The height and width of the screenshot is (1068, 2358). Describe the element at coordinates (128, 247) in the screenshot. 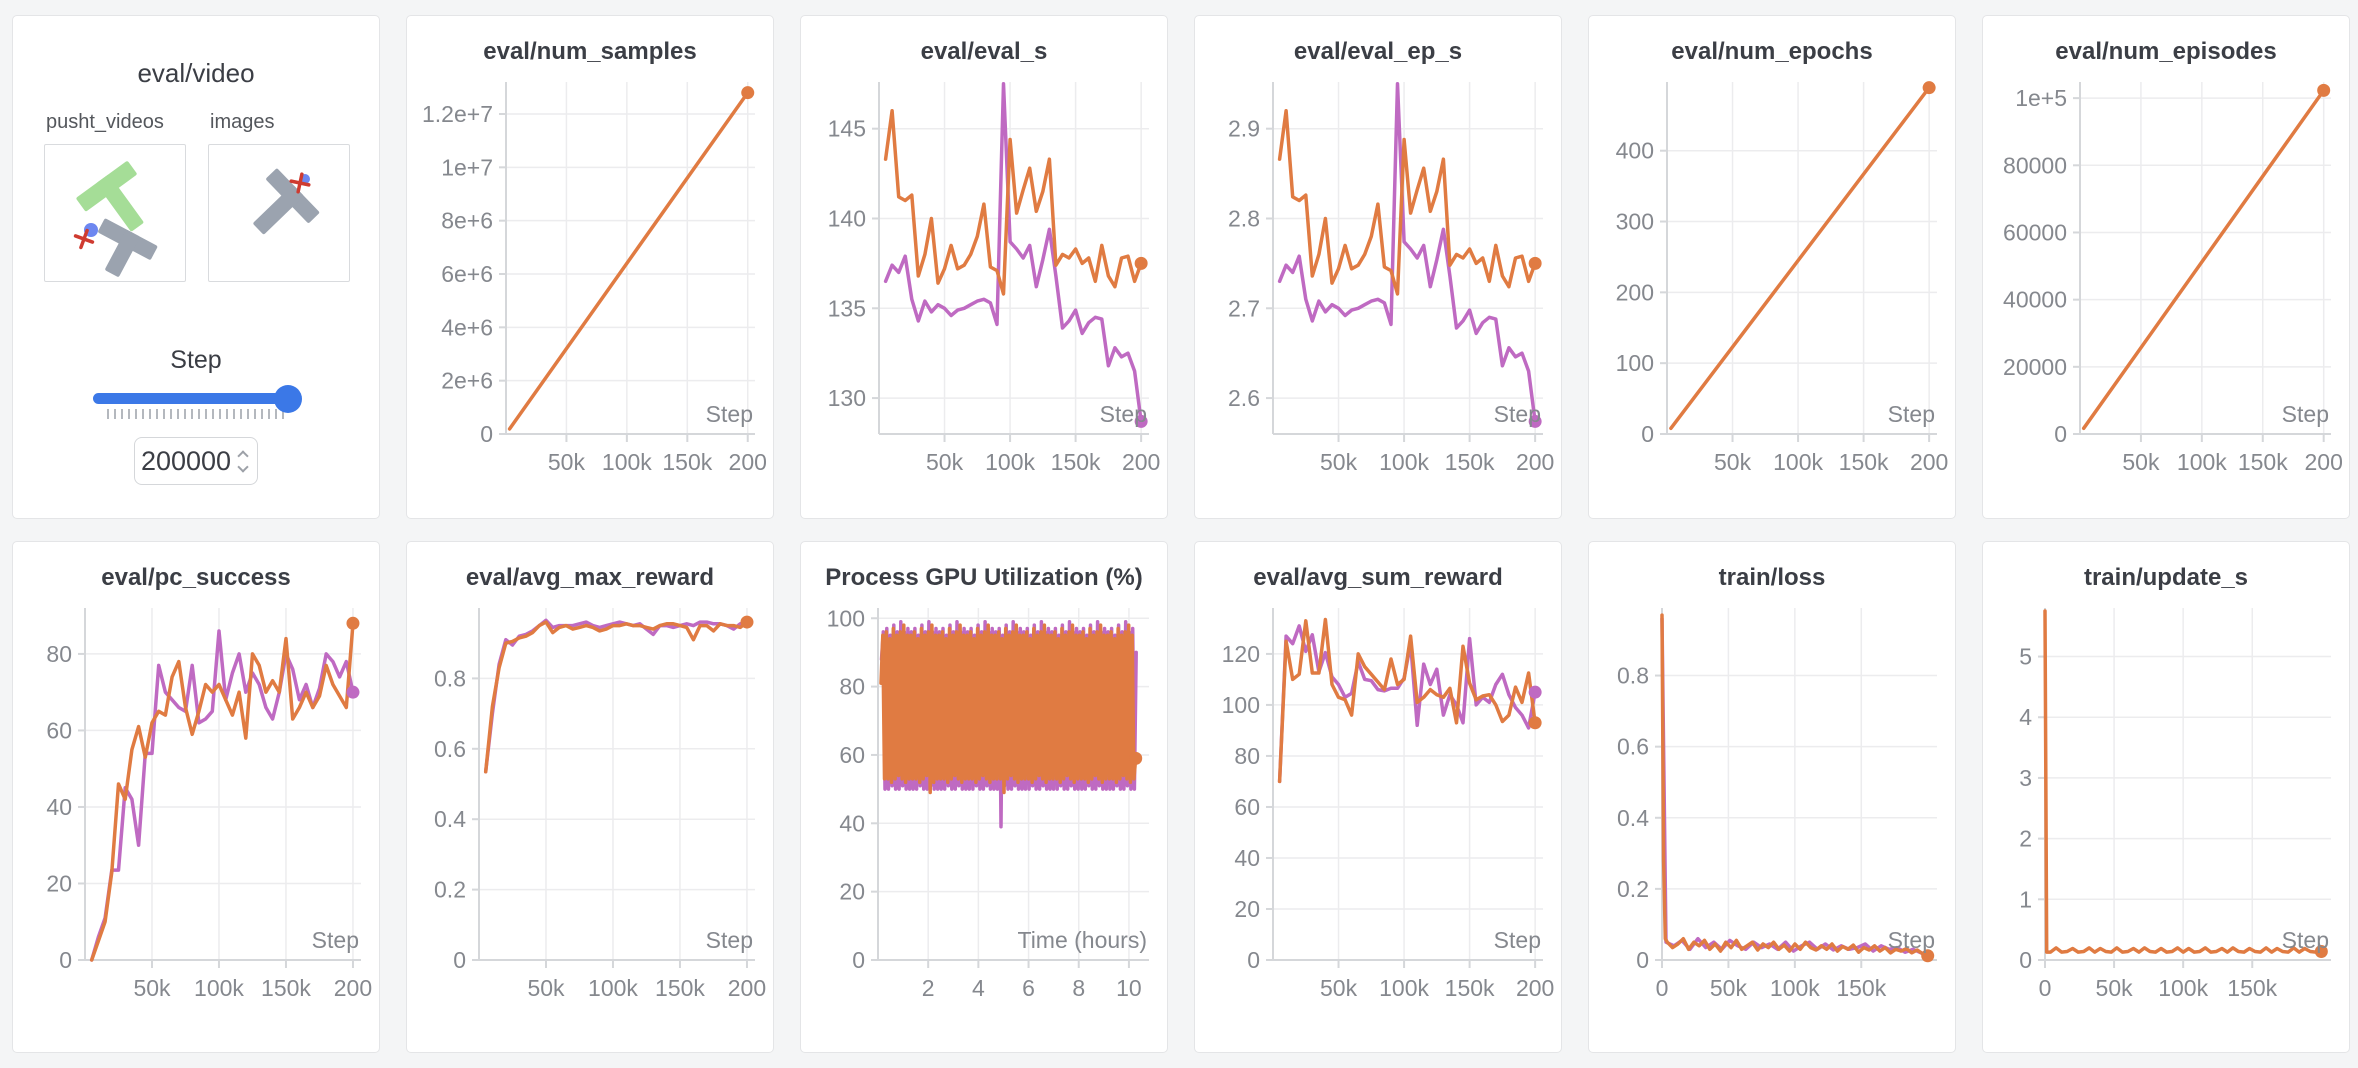

I see `pusht-gray-t-shape` at that location.